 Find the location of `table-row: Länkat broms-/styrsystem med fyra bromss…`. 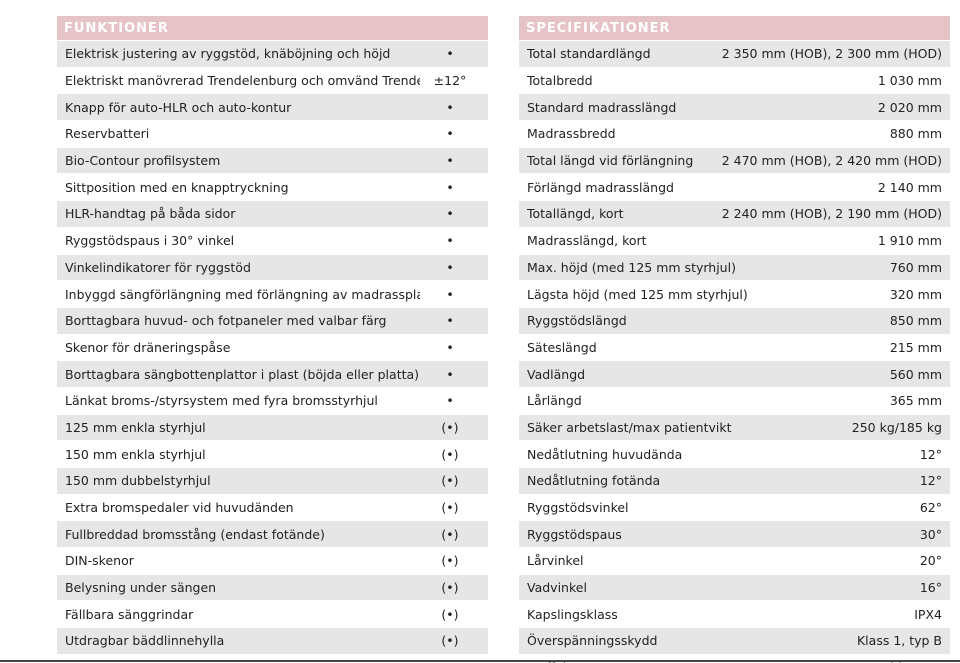

table-row: Länkat broms-/styrsystem med fyra bromss… is located at coordinates (272, 401).